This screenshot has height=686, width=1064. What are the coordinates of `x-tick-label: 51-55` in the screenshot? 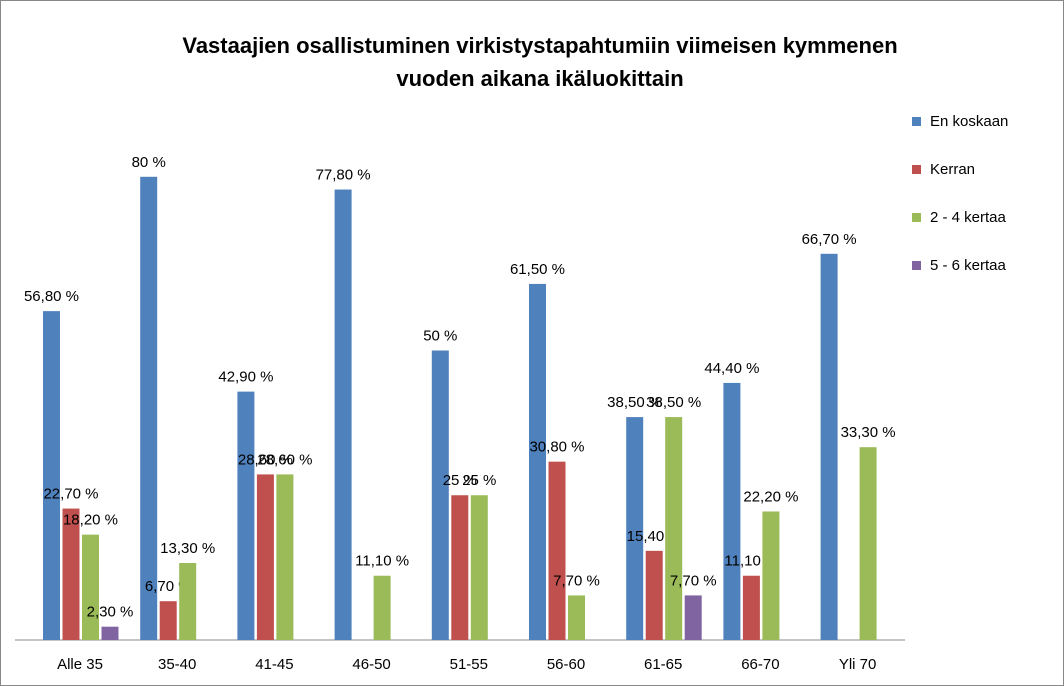 It's located at (469, 664).